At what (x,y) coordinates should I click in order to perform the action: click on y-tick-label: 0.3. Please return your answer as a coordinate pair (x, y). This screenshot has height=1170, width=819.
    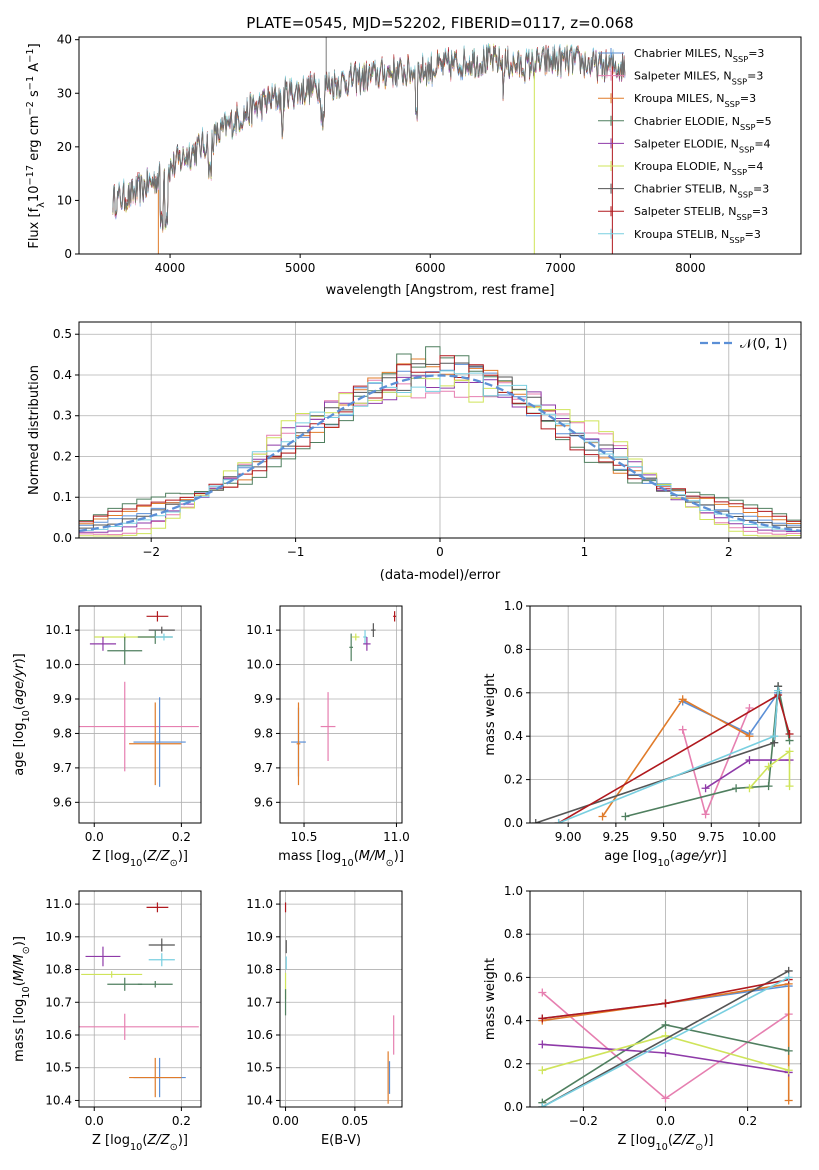
    Looking at the image, I should click on (62, 416).